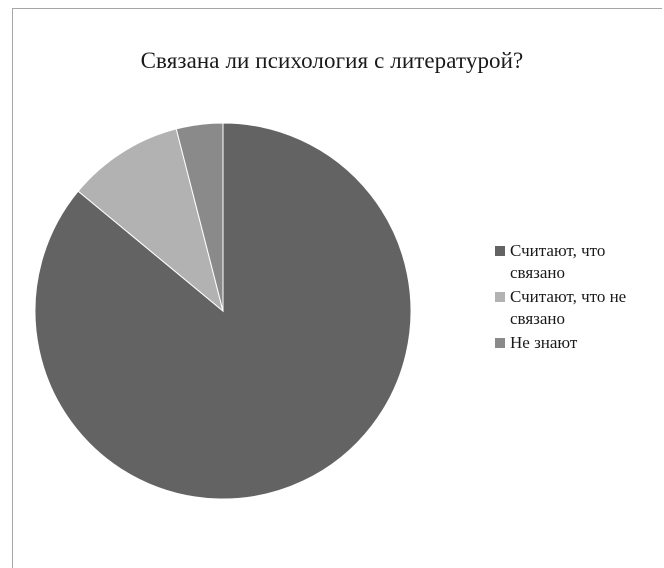 This screenshot has width=664, height=568. Describe the element at coordinates (500, 297) in the screenshot. I see `legend-swatch-disagree` at that location.